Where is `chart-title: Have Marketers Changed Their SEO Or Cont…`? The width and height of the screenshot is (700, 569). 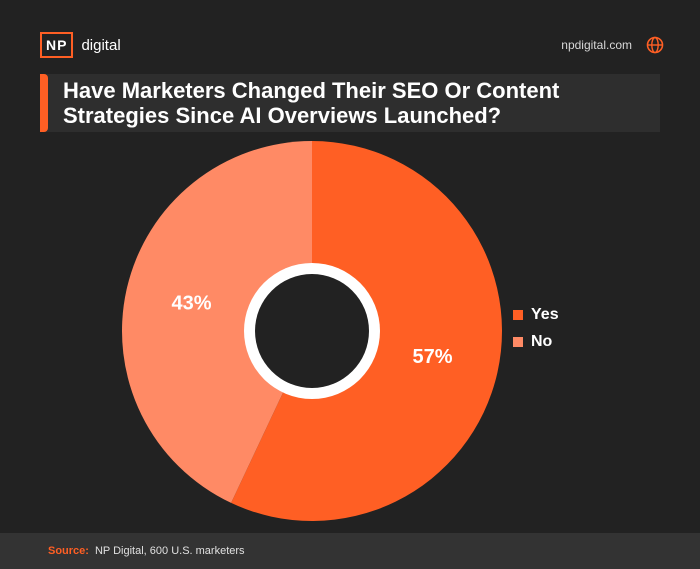
chart-title: Have Marketers Changed Their SEO Or Cont… is located at coordinates (311, 103).